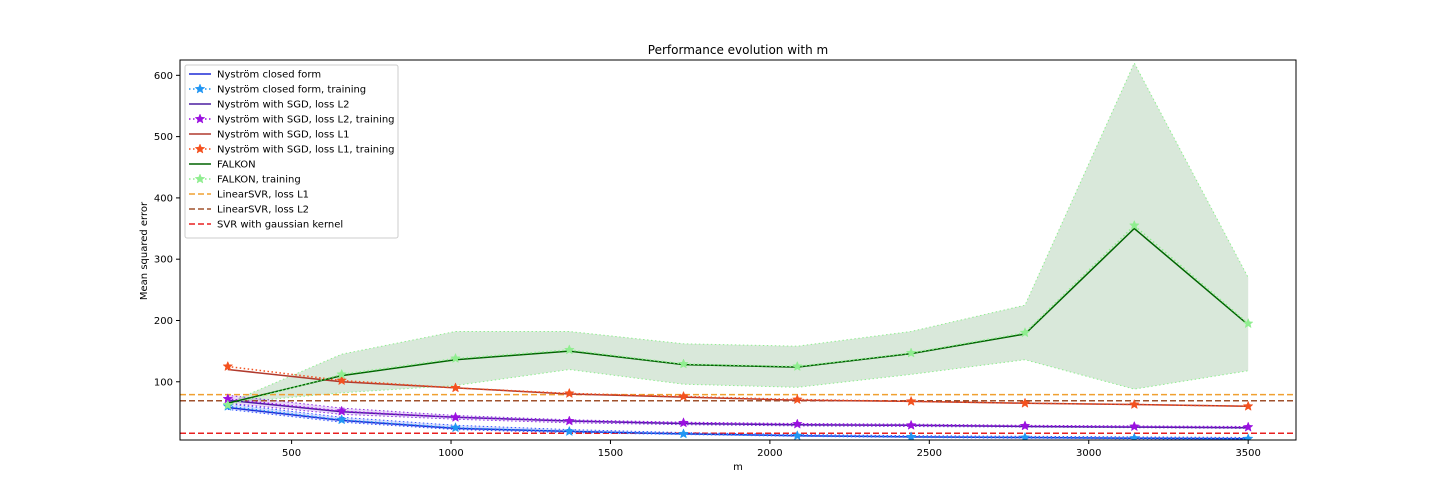 This screenshot has height=504, width=1440. Describe the element at coordinates (291, 453) in the screenshot. I see `x-tick-label: 500` at that location.